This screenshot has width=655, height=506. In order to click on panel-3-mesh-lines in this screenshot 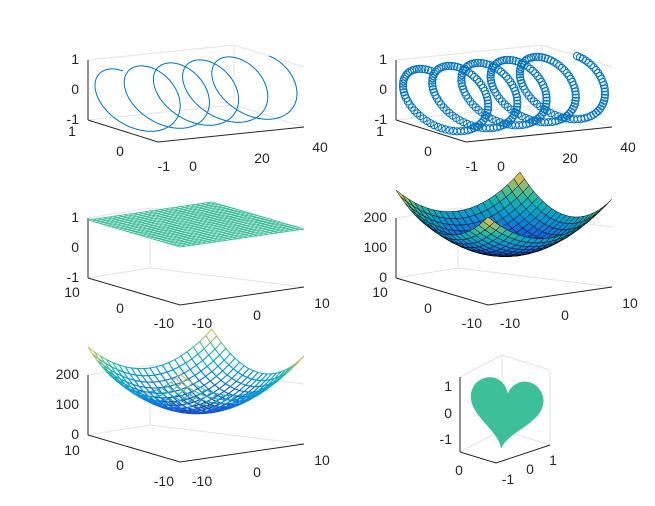, I will do `click(196, 224)`.